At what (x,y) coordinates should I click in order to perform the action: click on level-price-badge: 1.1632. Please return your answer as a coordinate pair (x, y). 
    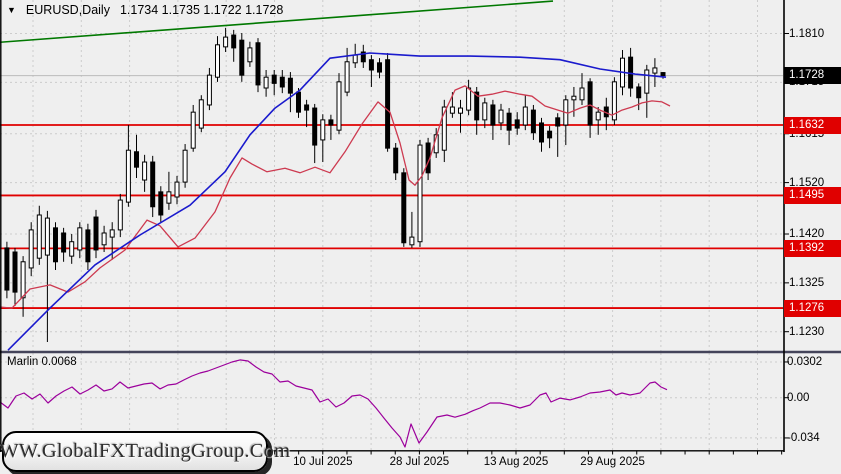
    Looking at the image, I should click on (812, 125).